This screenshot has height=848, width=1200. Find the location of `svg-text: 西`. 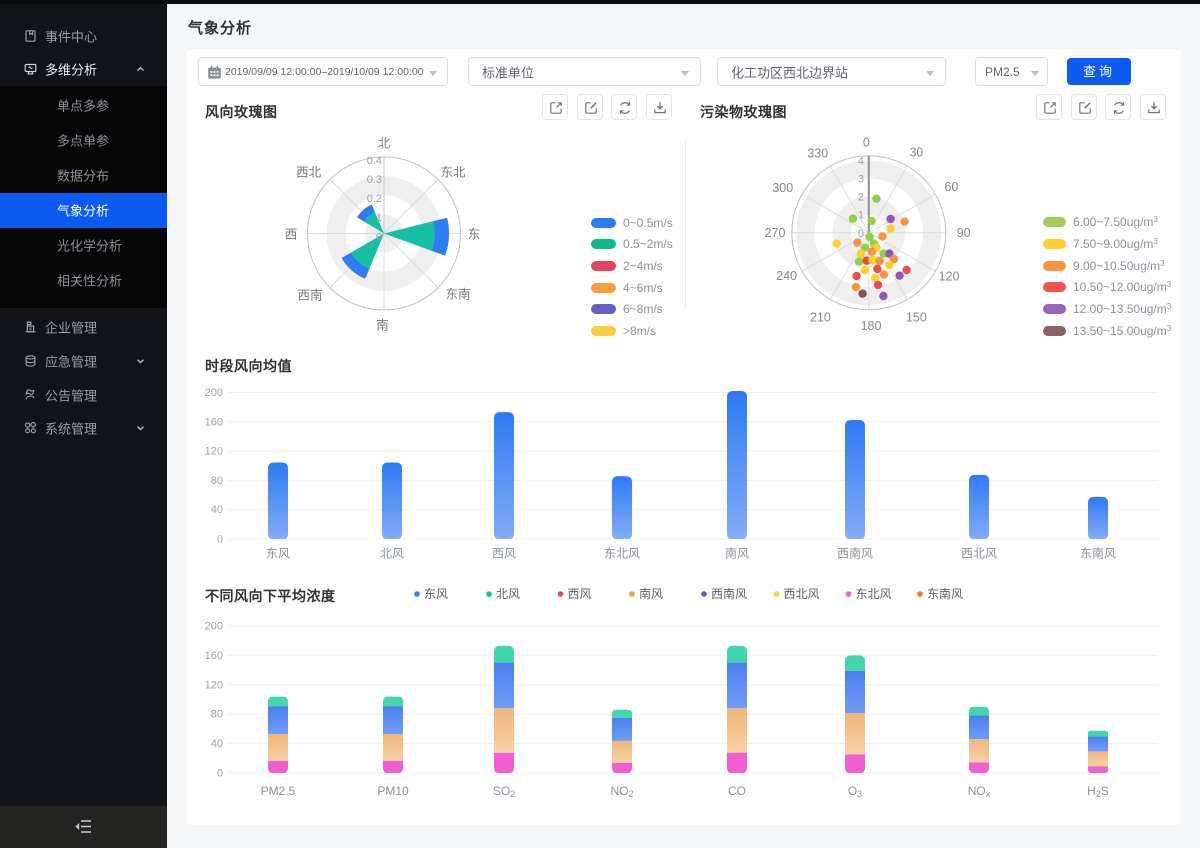

svg-text: 西 is located at coordinates (291, 235).